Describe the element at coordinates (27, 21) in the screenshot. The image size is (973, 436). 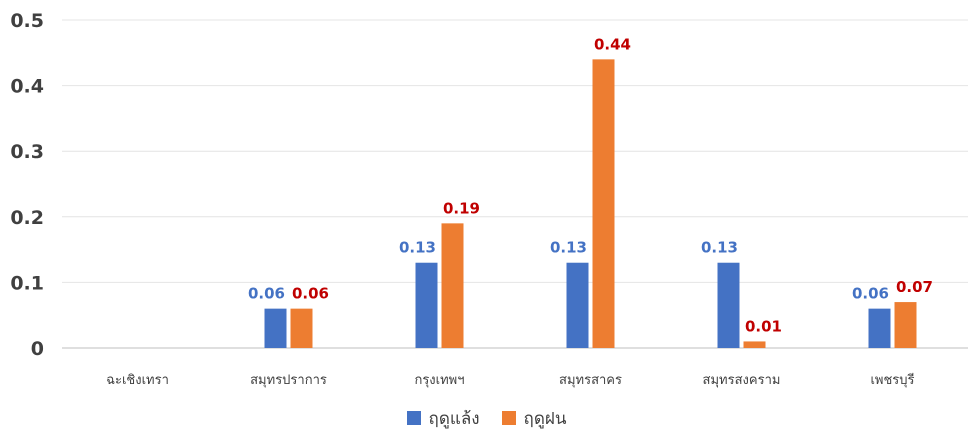
I see `y-tick-label: 0.5` at that location.